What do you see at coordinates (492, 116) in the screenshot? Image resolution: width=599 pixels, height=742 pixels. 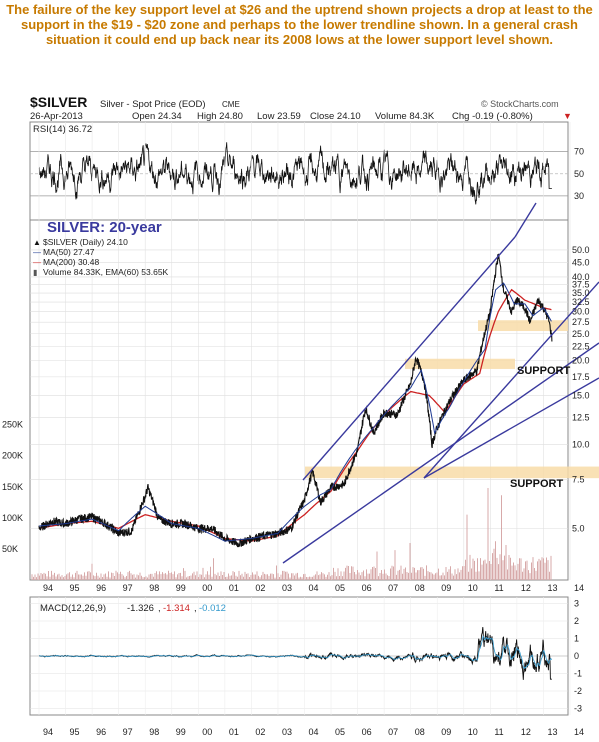 I see `header-chg: Chg -0.19 (-0.80%)` at bounding box center [492, 116].